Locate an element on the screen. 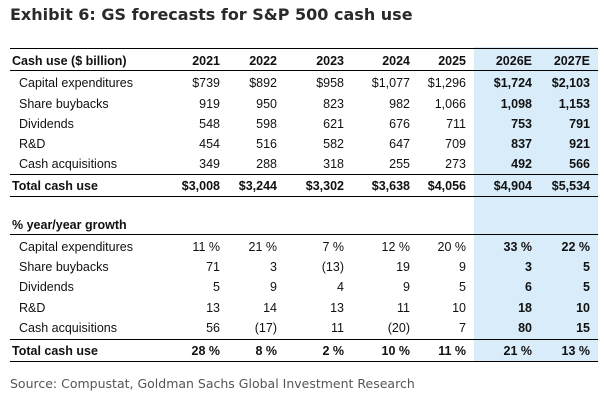  value-cell: 709 is located at coordinates (455, 144).